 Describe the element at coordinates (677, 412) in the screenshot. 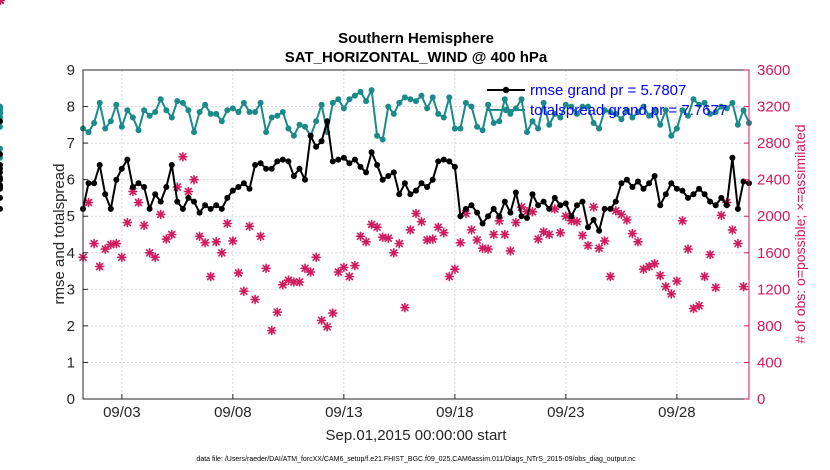

I see `x-tick-label: 09/28` at that location.